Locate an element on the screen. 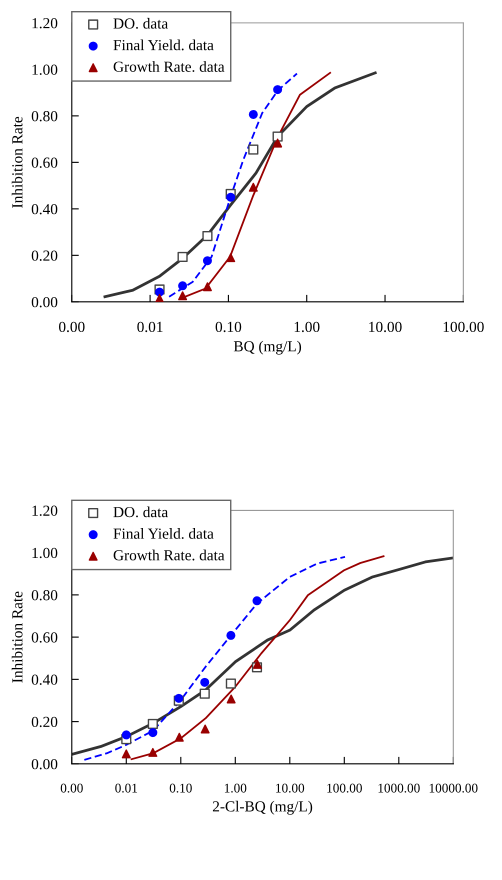  x-axis-title: 2-Cl-BQ (mg/L) is located at coordinates (262, 807).